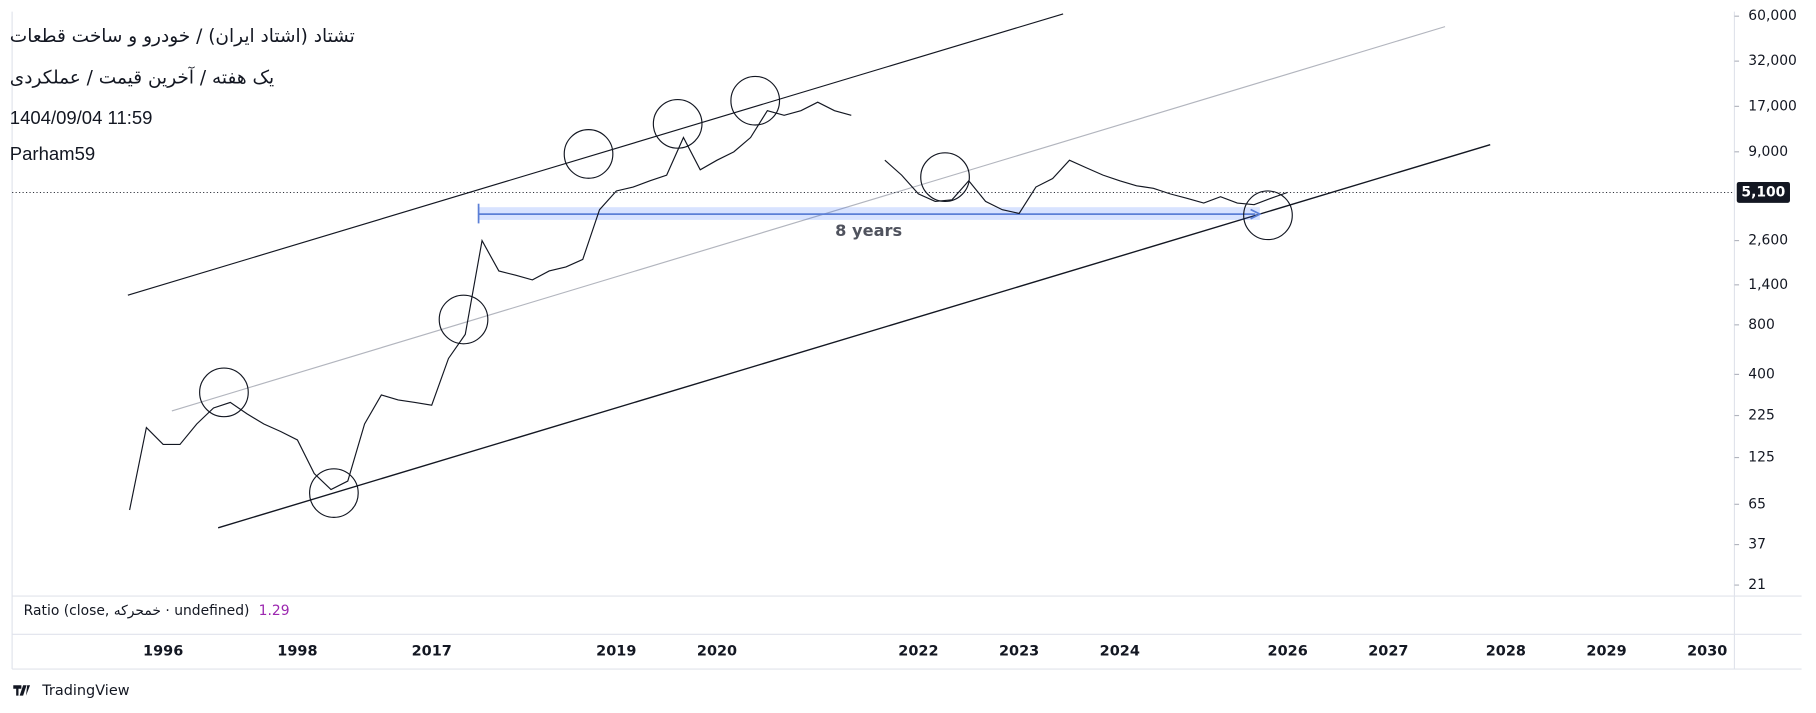 This screenshot has height=713, width=1816. Describe the element at coordinates (182, 36) in the screenshot. I see `chart-title: تشتاد (اشتاد ایران) / خودرو و ساخت قطعات` at that location.